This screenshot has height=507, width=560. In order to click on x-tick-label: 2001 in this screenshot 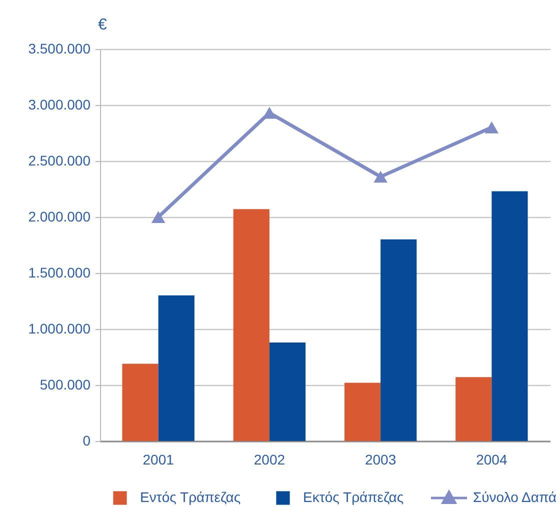, I will do `click(158, 460)`.